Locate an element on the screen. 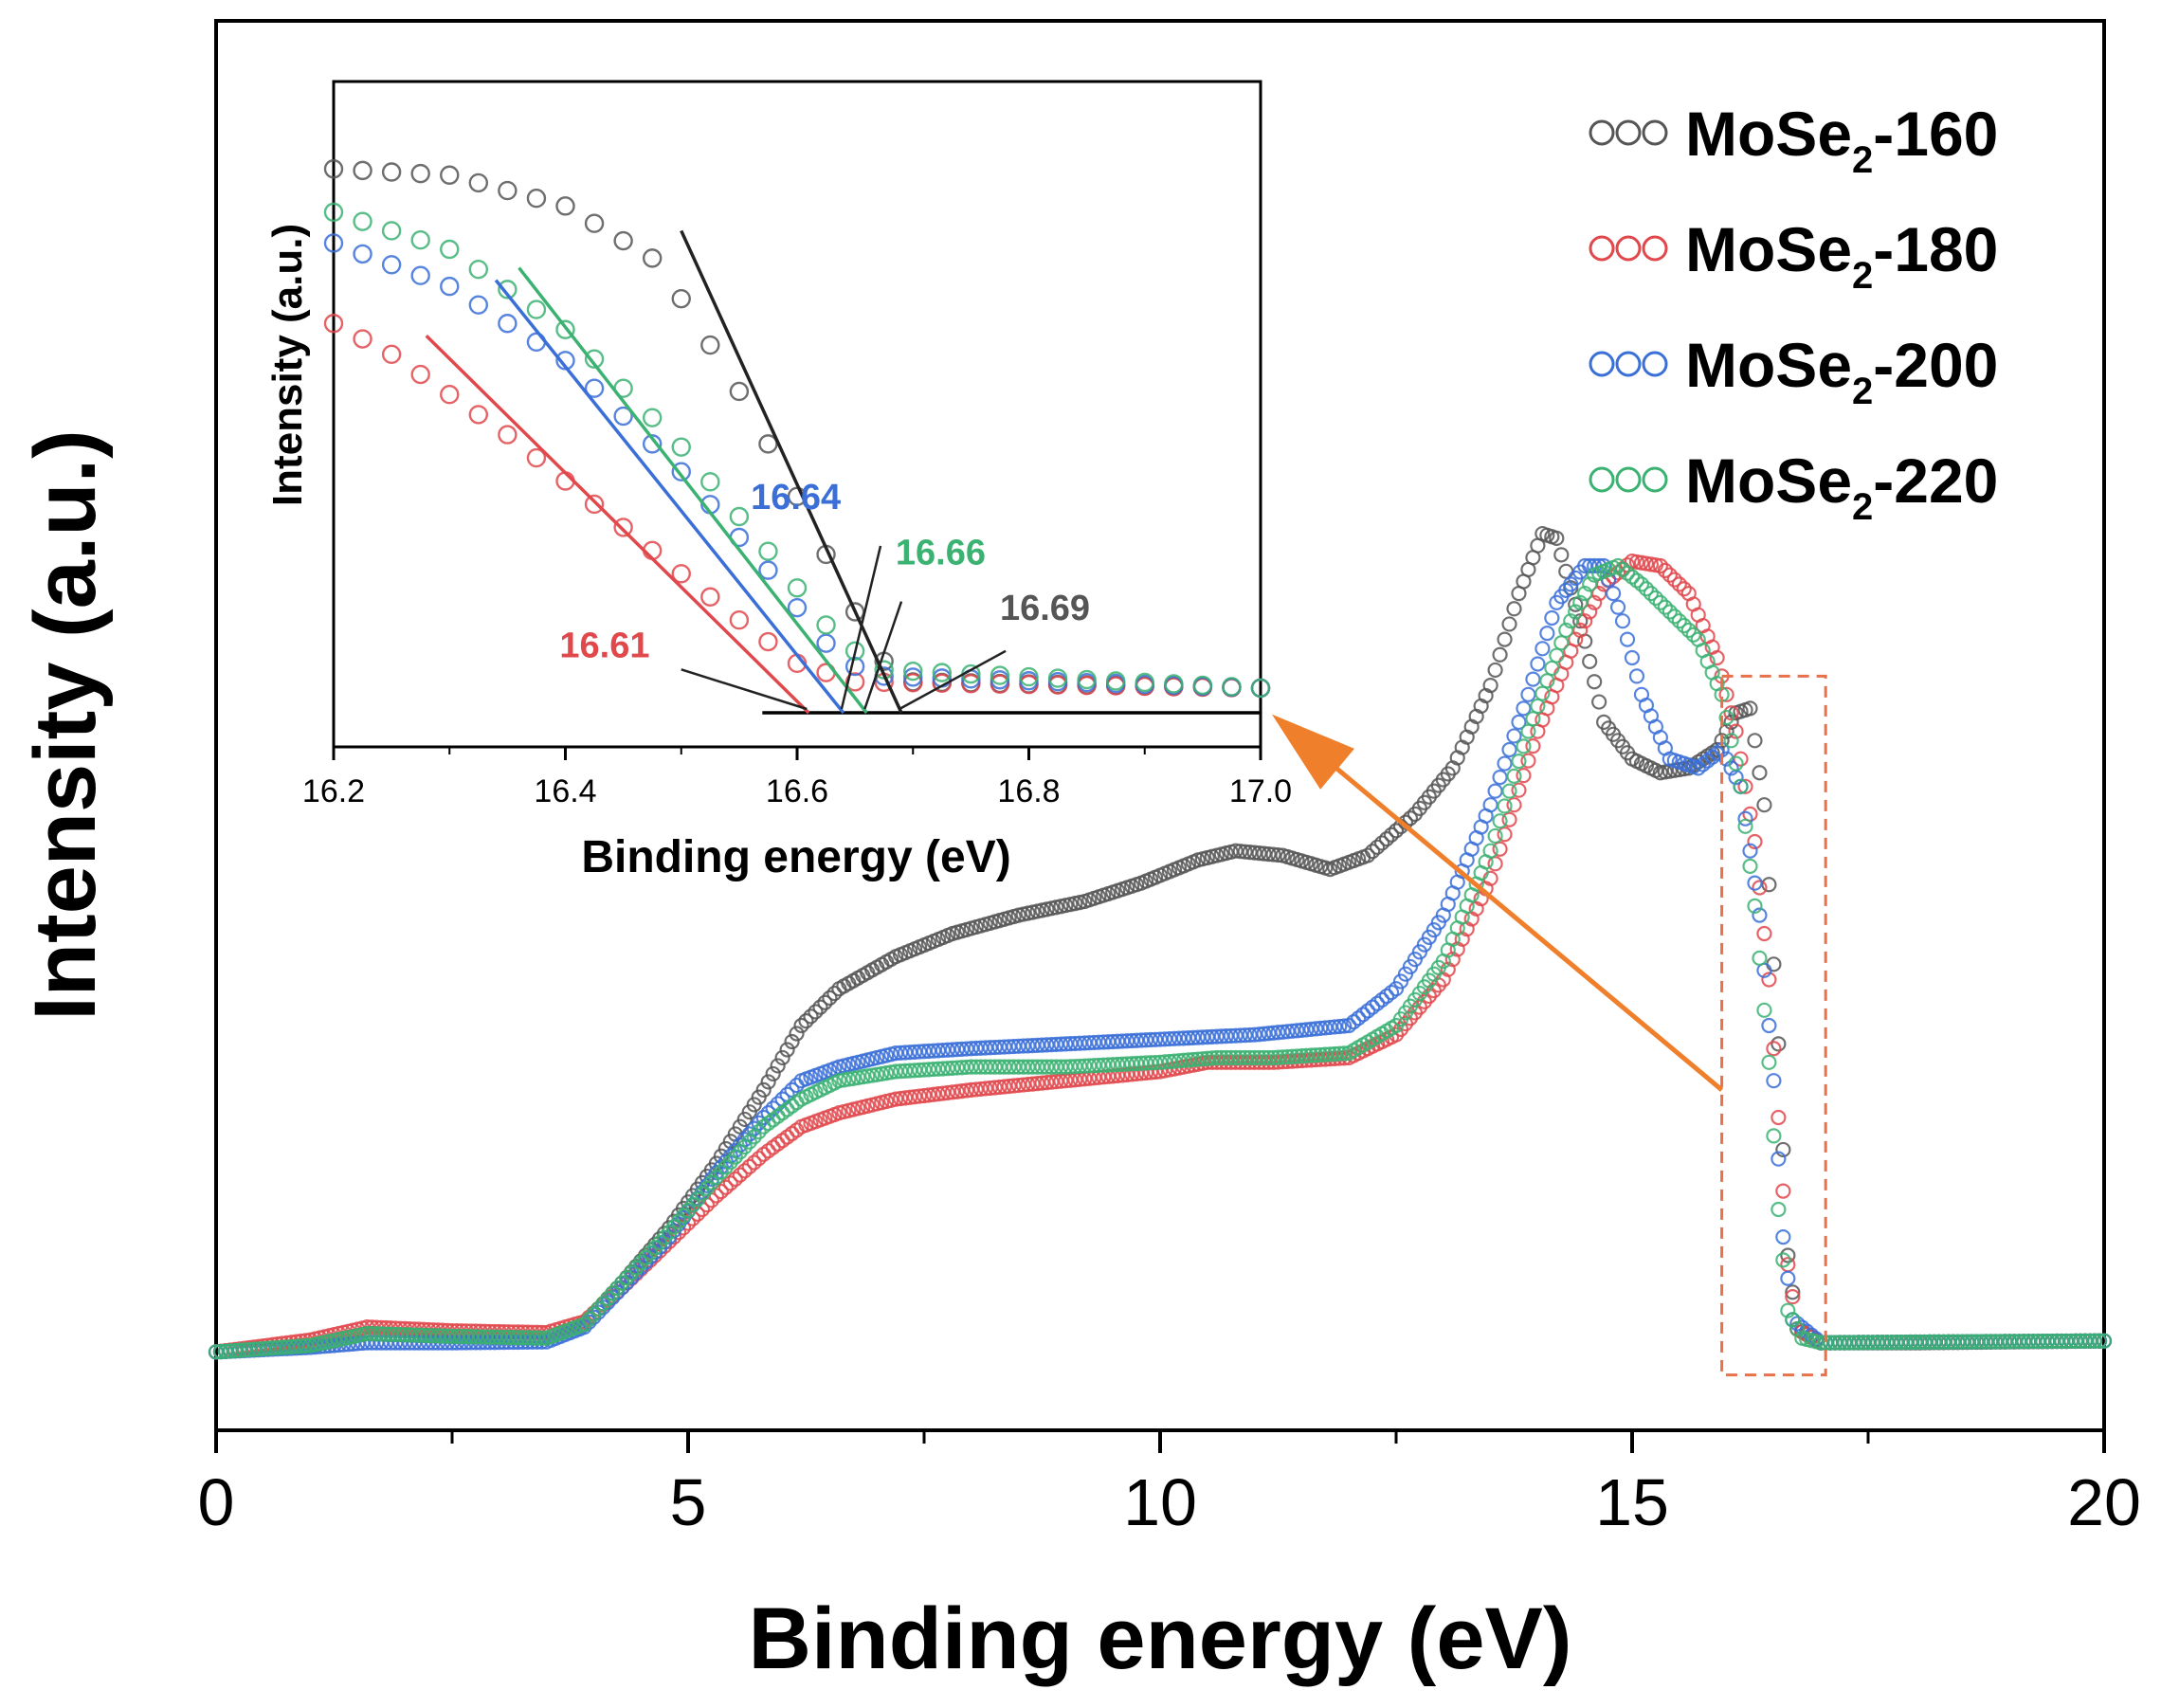  legend-marker is located at coordinates (1628, 479).